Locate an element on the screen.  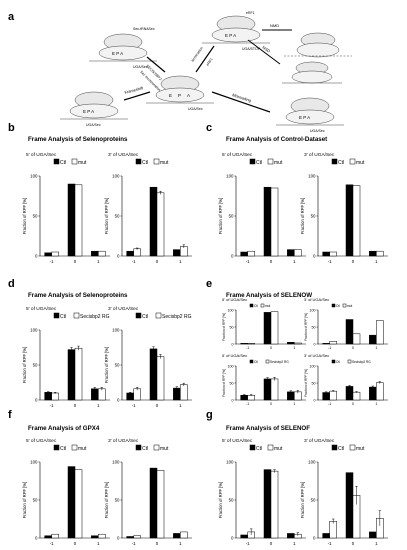
panel-title: Frame Analysis of Selenoproteins is located at coordinates (78, 295).